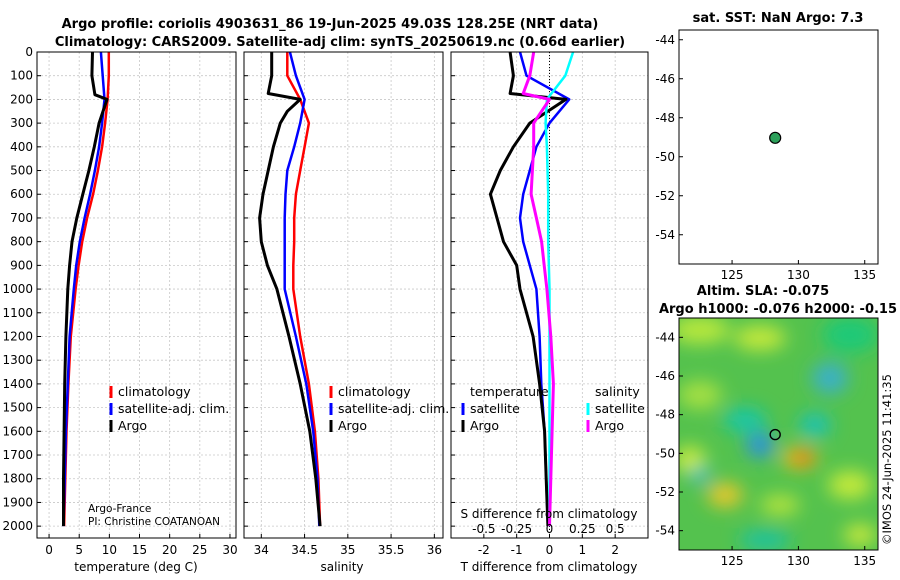 This screenshot has width=900, height=580. I want to click on sst-map-axes, so click(778, 147).